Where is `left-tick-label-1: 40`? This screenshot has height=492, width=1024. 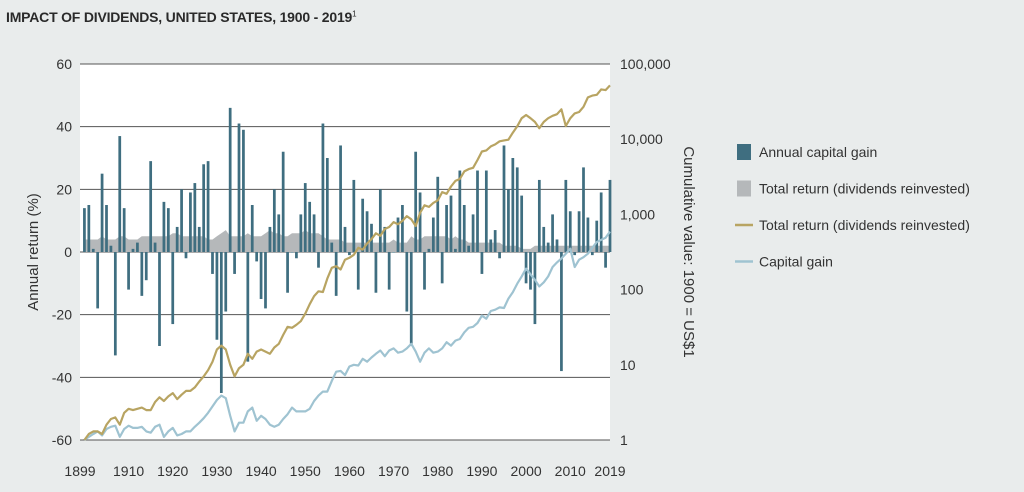
left-tick-label-1: 40 is located at coordinates (64, 127).